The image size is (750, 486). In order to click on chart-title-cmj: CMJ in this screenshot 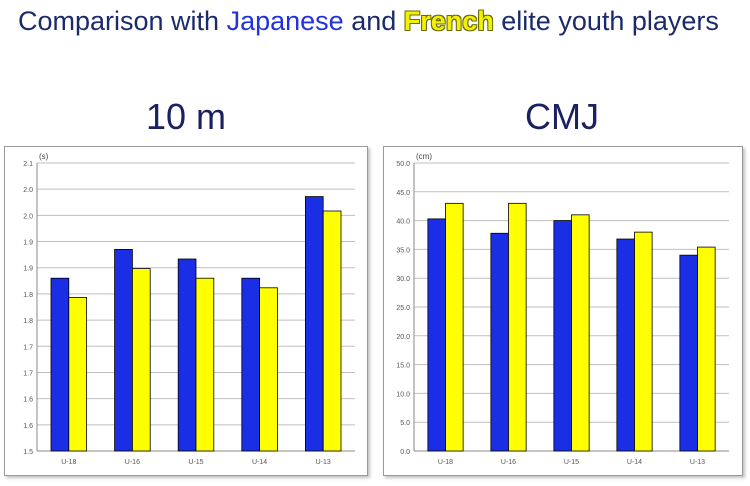, I will do `click(562, 116)`.